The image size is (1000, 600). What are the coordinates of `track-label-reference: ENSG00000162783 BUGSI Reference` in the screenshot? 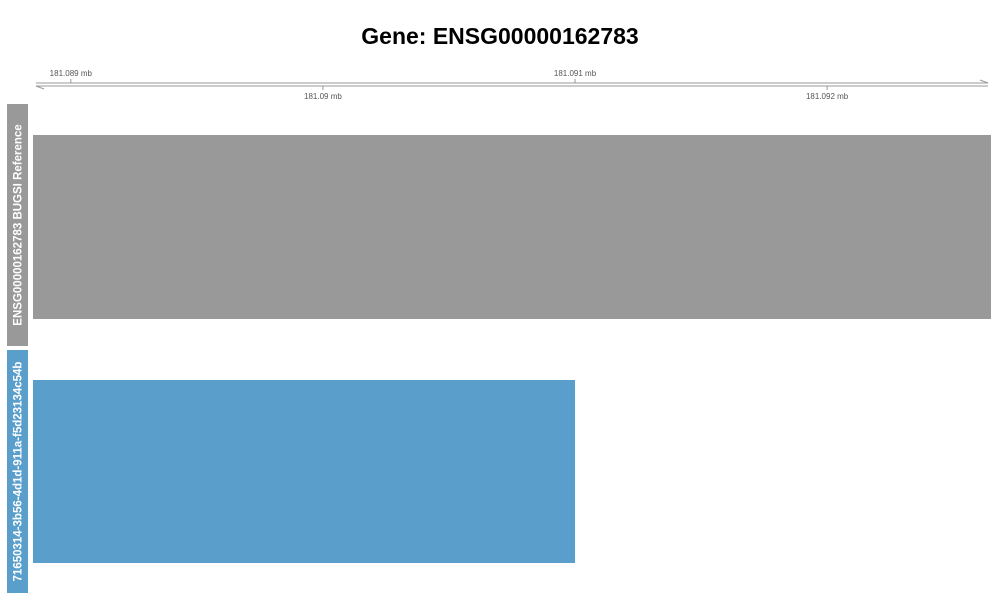 It's located at (19, 224).